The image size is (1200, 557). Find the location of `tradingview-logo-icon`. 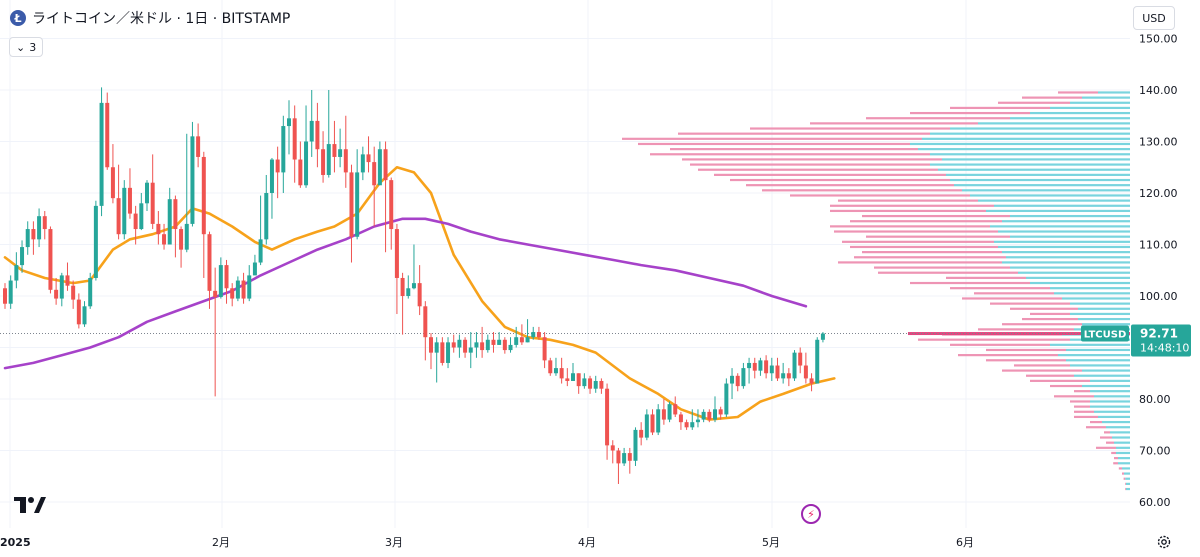

tradingview-logo-icon is located at coordinates (30, 505).